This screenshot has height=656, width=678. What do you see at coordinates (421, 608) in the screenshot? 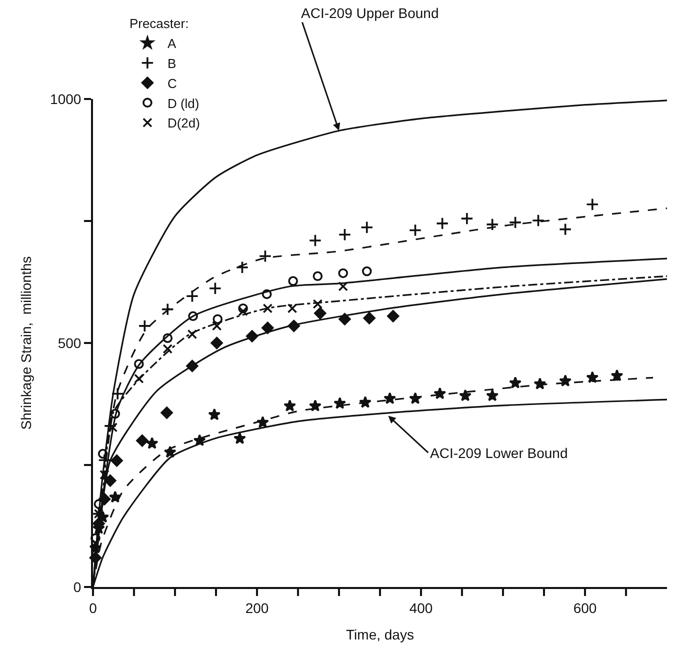
I see `x-tick-label: 400` at bounding box center [421, 608].